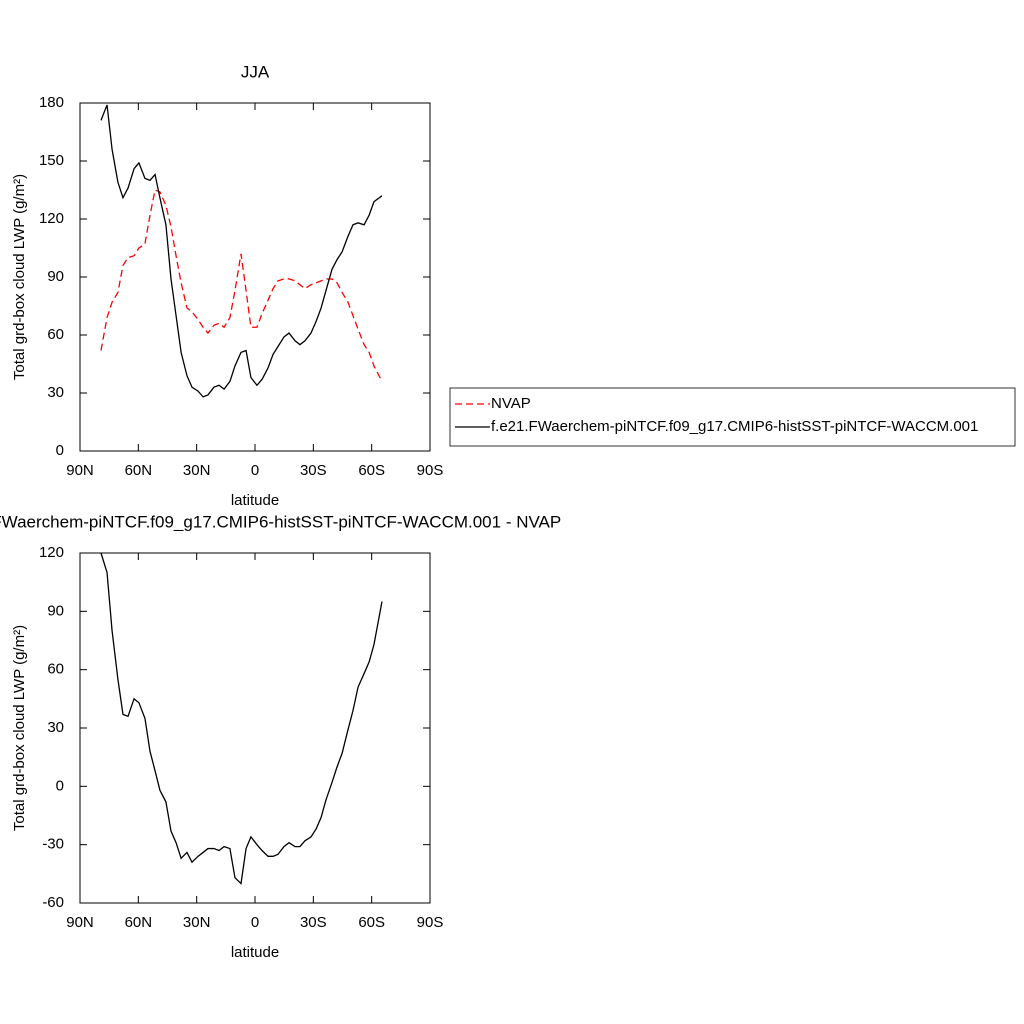  What do you see at coordinates (51, 102) in the screenshot?
I see `y-tick-label: 180` at bounding box center [51, 102].